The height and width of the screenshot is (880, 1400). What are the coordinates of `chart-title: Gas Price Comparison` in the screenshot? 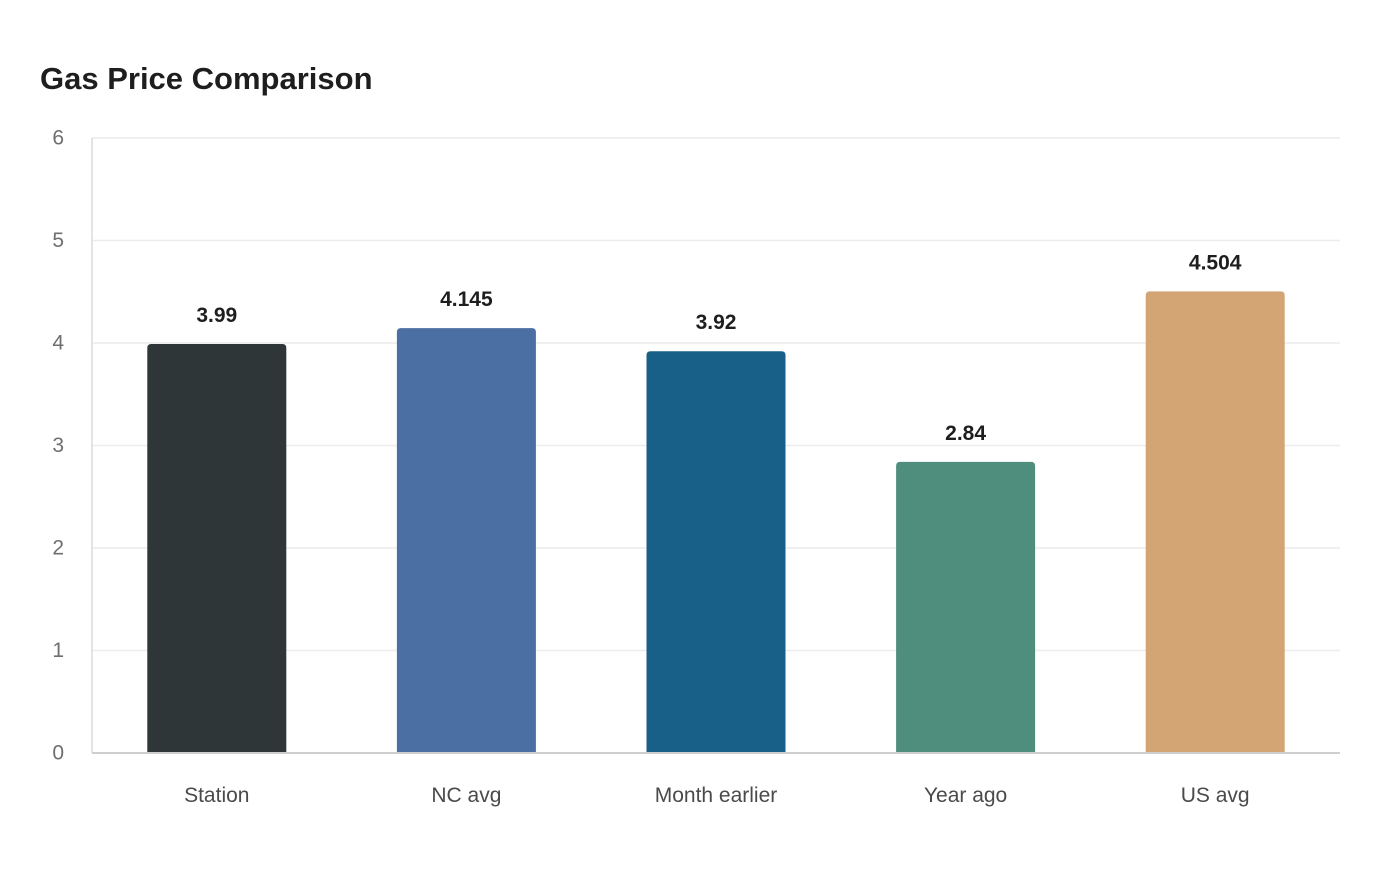 It's located at (206, 78).